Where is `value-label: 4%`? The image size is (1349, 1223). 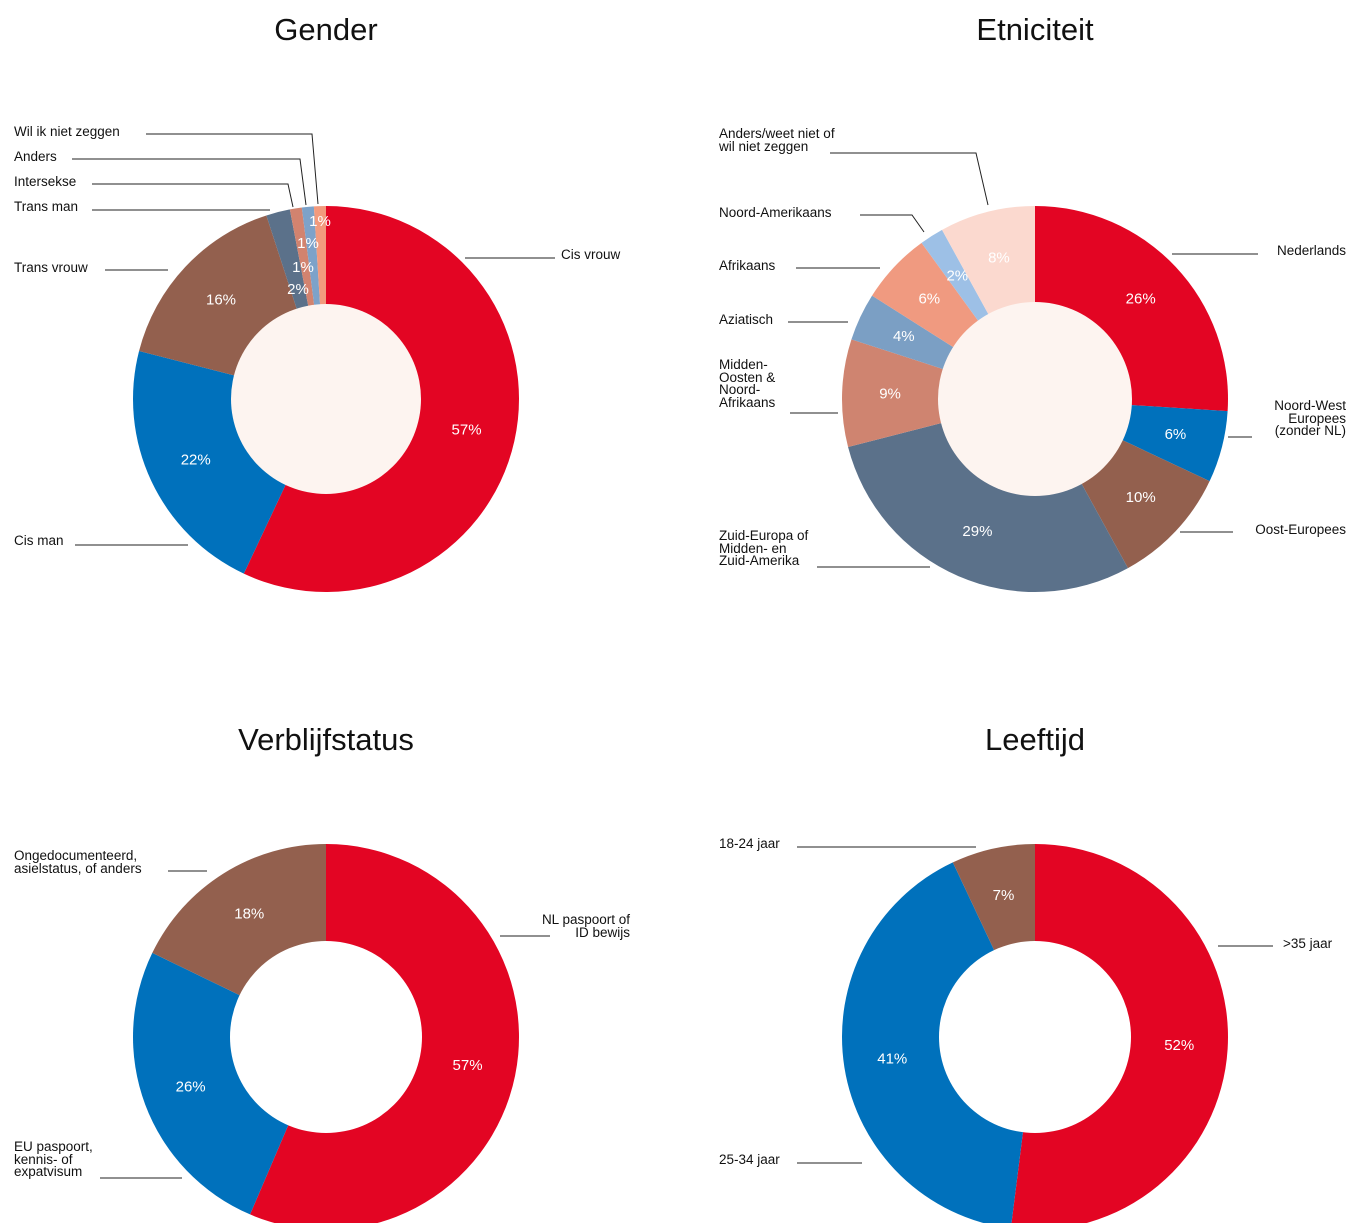 value-label: 4% is located at coordinates (904, 336).